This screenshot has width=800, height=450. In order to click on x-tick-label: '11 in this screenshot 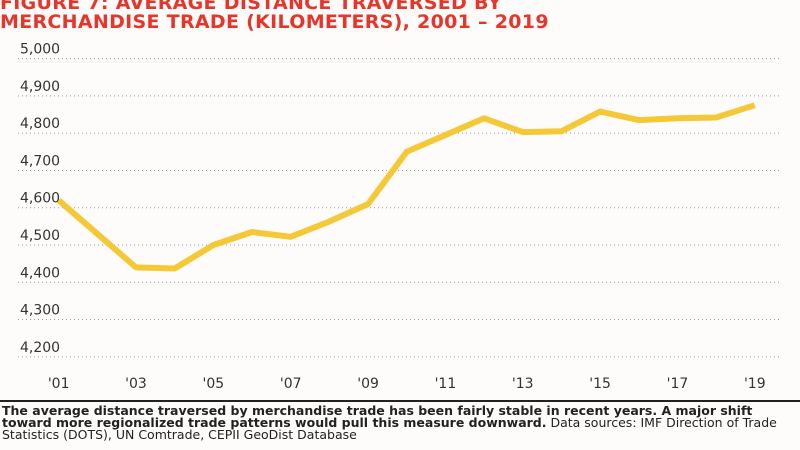, I will do `click(446, 384)`.